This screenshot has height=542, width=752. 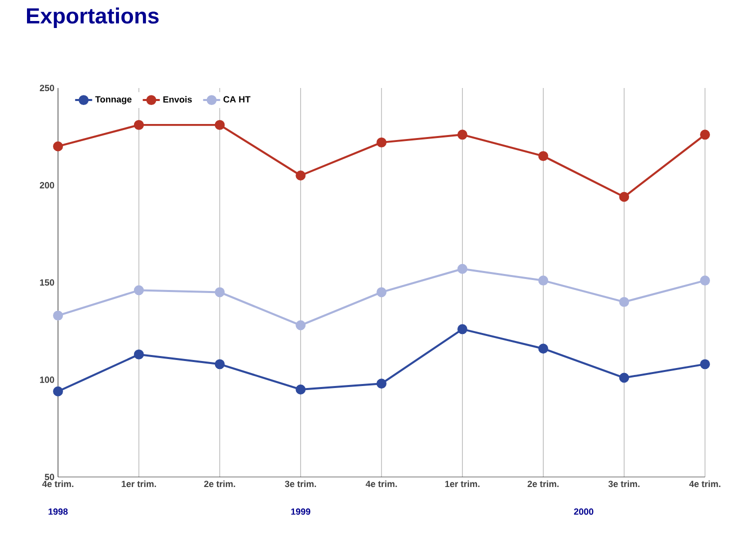 I want to click on text: 1999, so click(x=300, y=511).